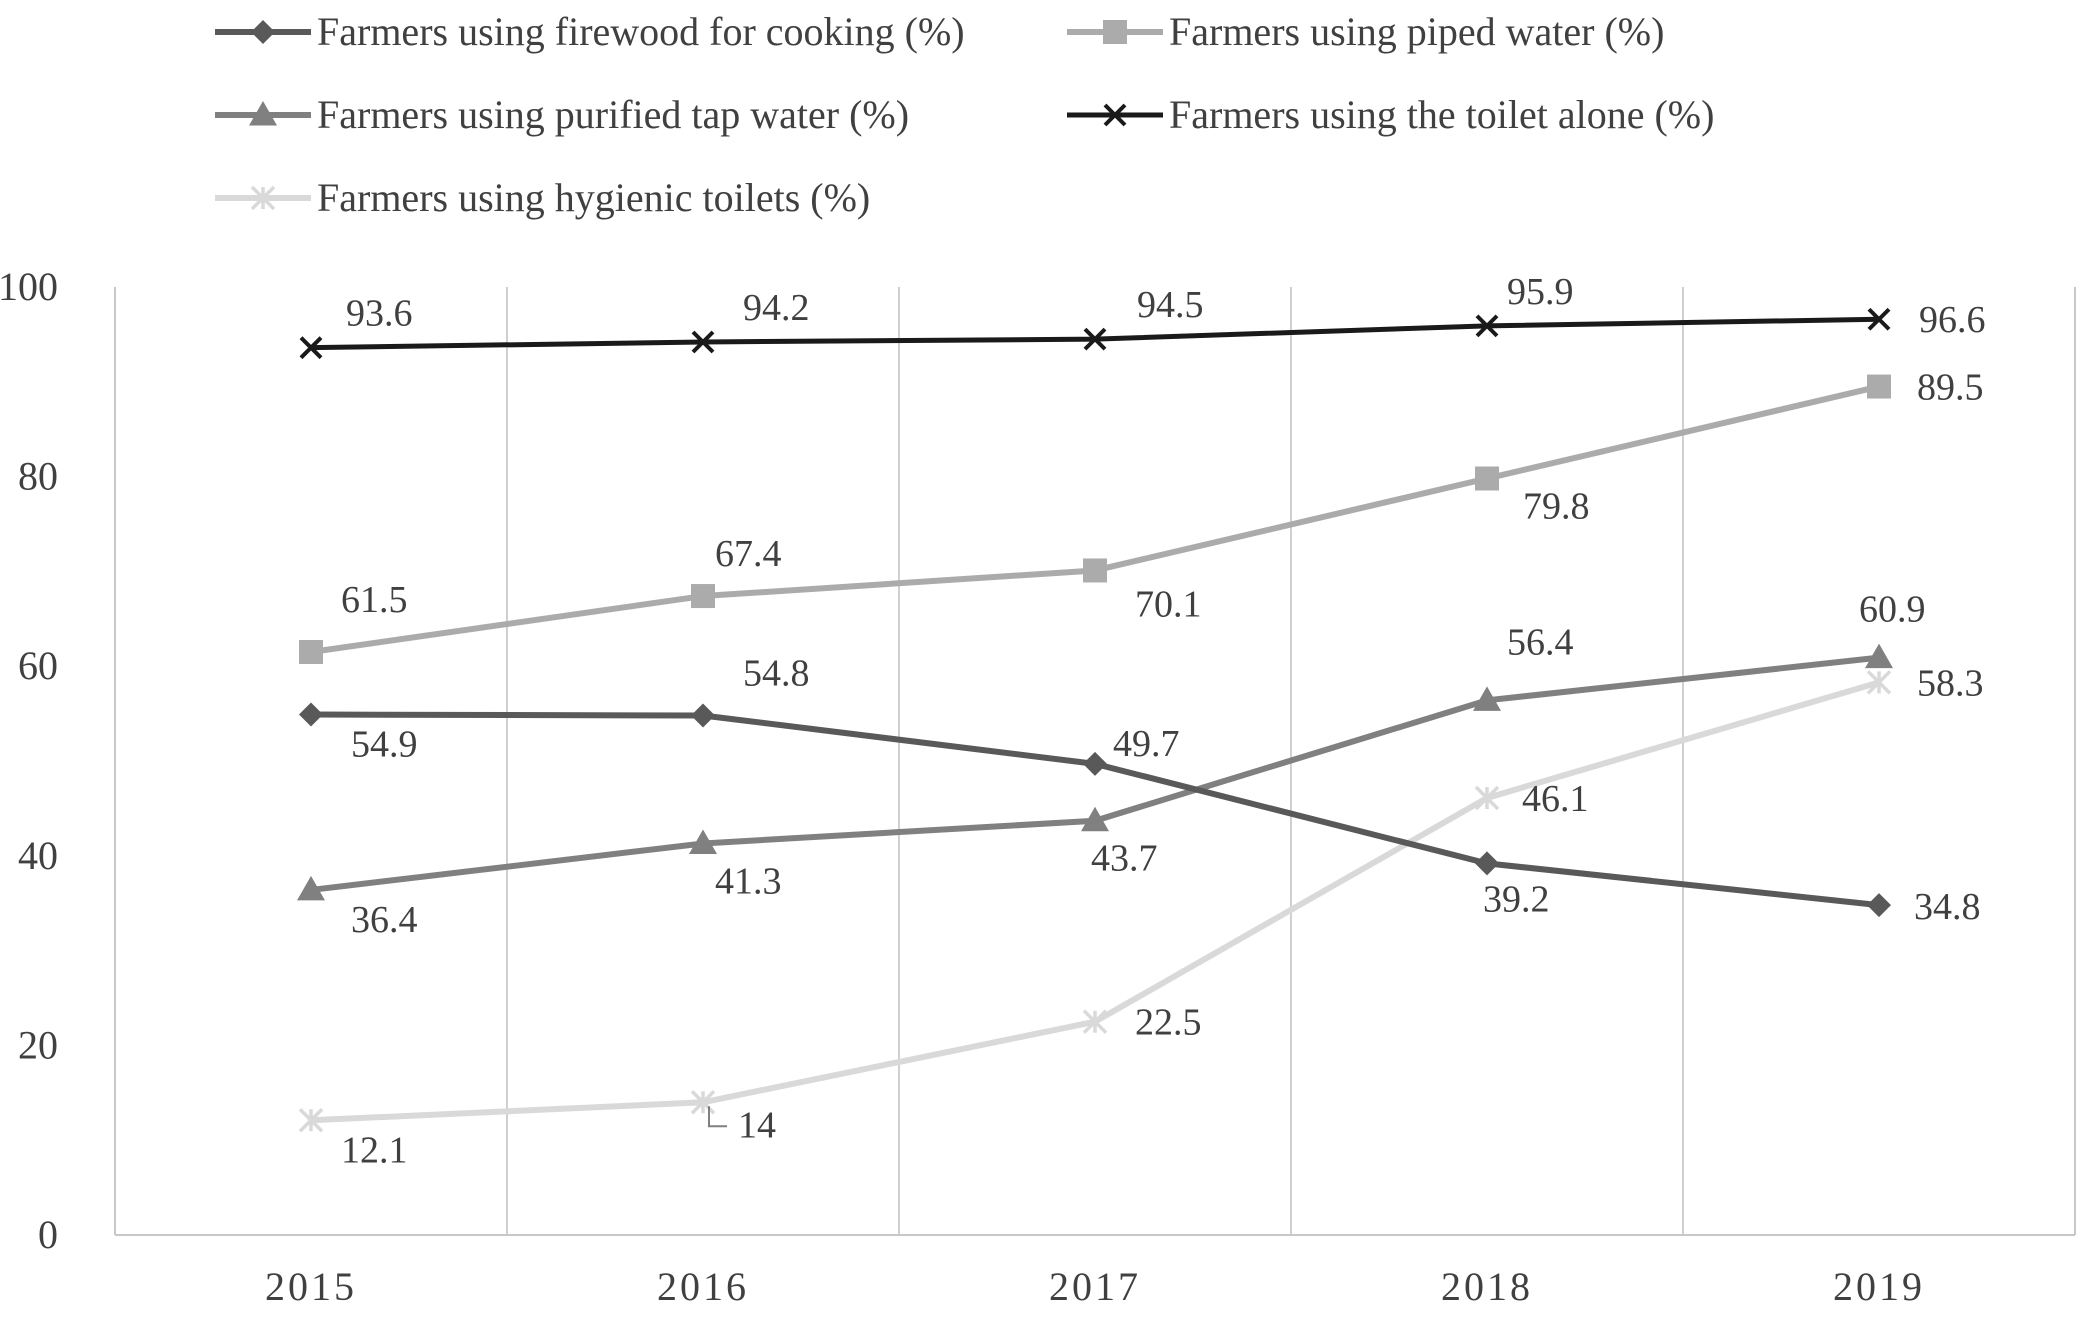 The width and height of the screenshot is (2091, 1317). What do you see at coordinates (374, 600) in the screenshot?
I see `data-label: 61.5` at bounding box center [374, 600].